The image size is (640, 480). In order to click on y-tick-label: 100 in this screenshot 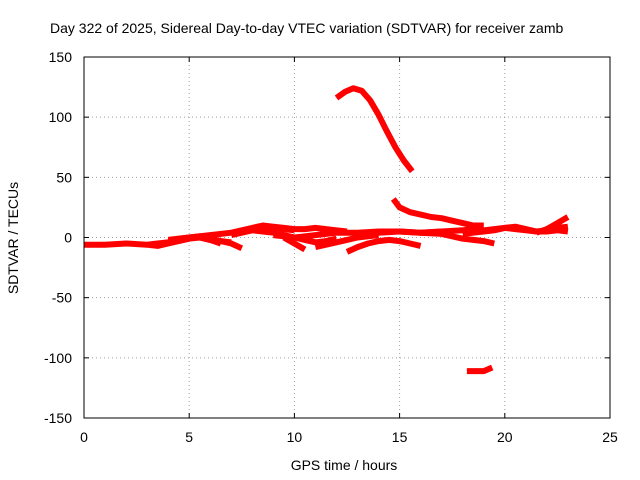, I will do `click(61, 117)`.